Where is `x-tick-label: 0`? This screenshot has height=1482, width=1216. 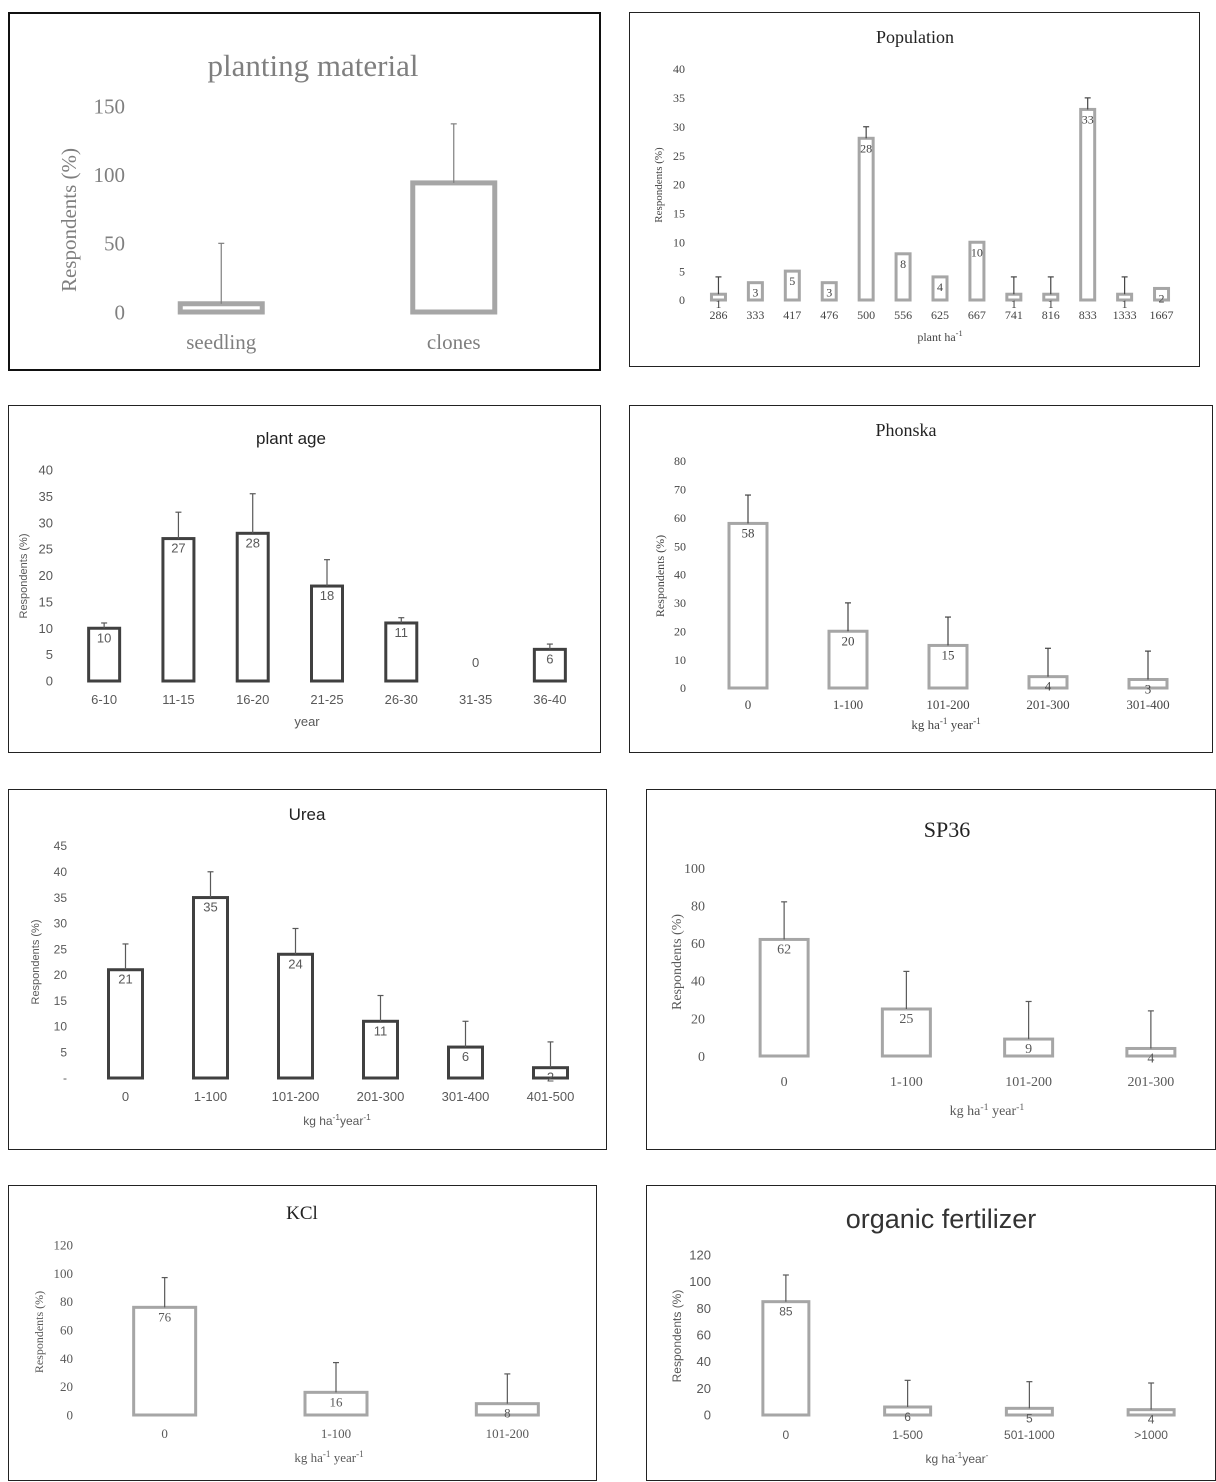
x-tick-label: 0 is located at coordinates (786, 1435).